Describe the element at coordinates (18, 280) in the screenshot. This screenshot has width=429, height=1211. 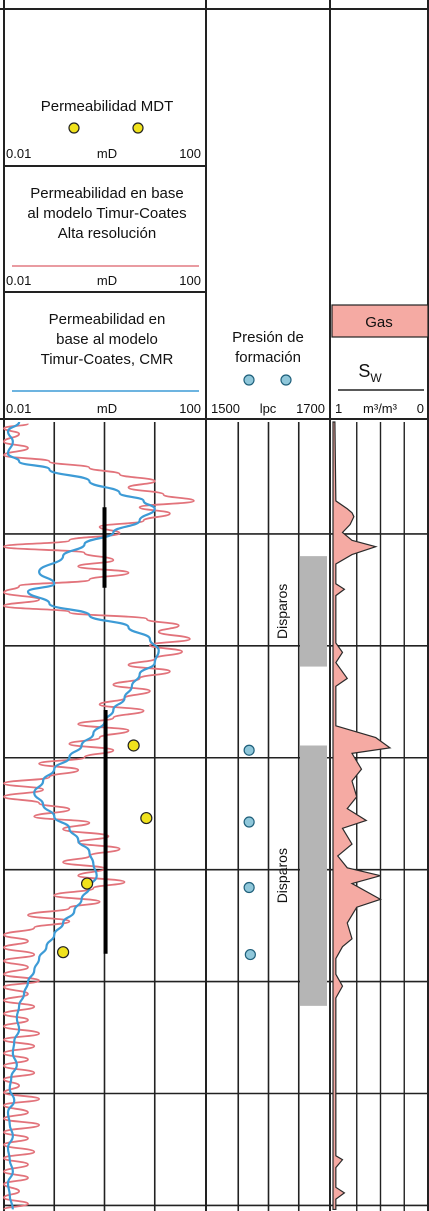
I see `highres-scale-min: 0.01` at that location.